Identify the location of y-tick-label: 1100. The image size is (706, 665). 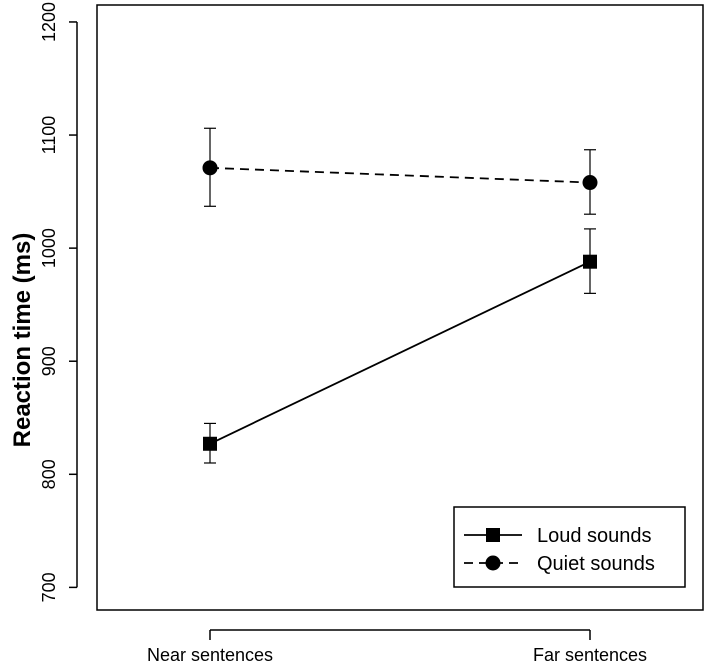
(49, 135).